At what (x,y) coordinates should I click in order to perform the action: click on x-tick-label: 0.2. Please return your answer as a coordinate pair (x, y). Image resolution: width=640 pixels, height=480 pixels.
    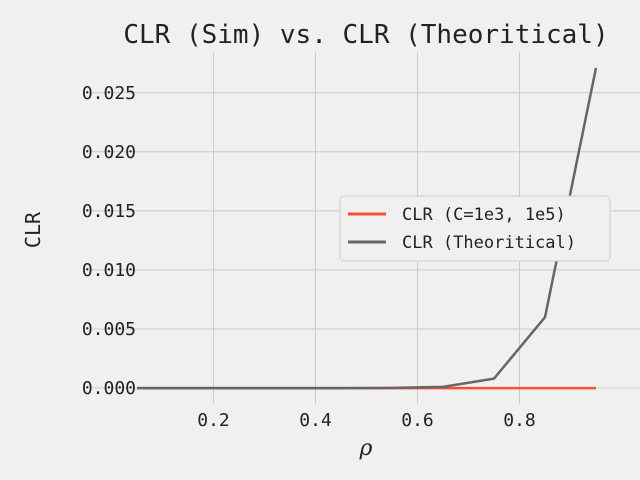
    Looking at the image, I should click on (213, 420).